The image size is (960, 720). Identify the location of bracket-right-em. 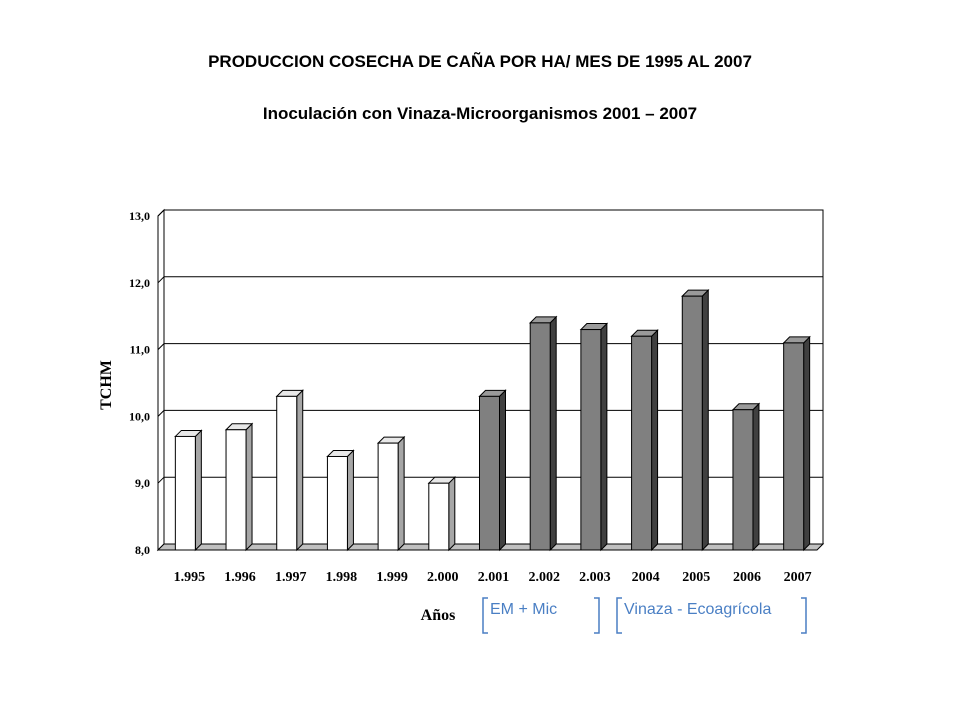
(597, 615).